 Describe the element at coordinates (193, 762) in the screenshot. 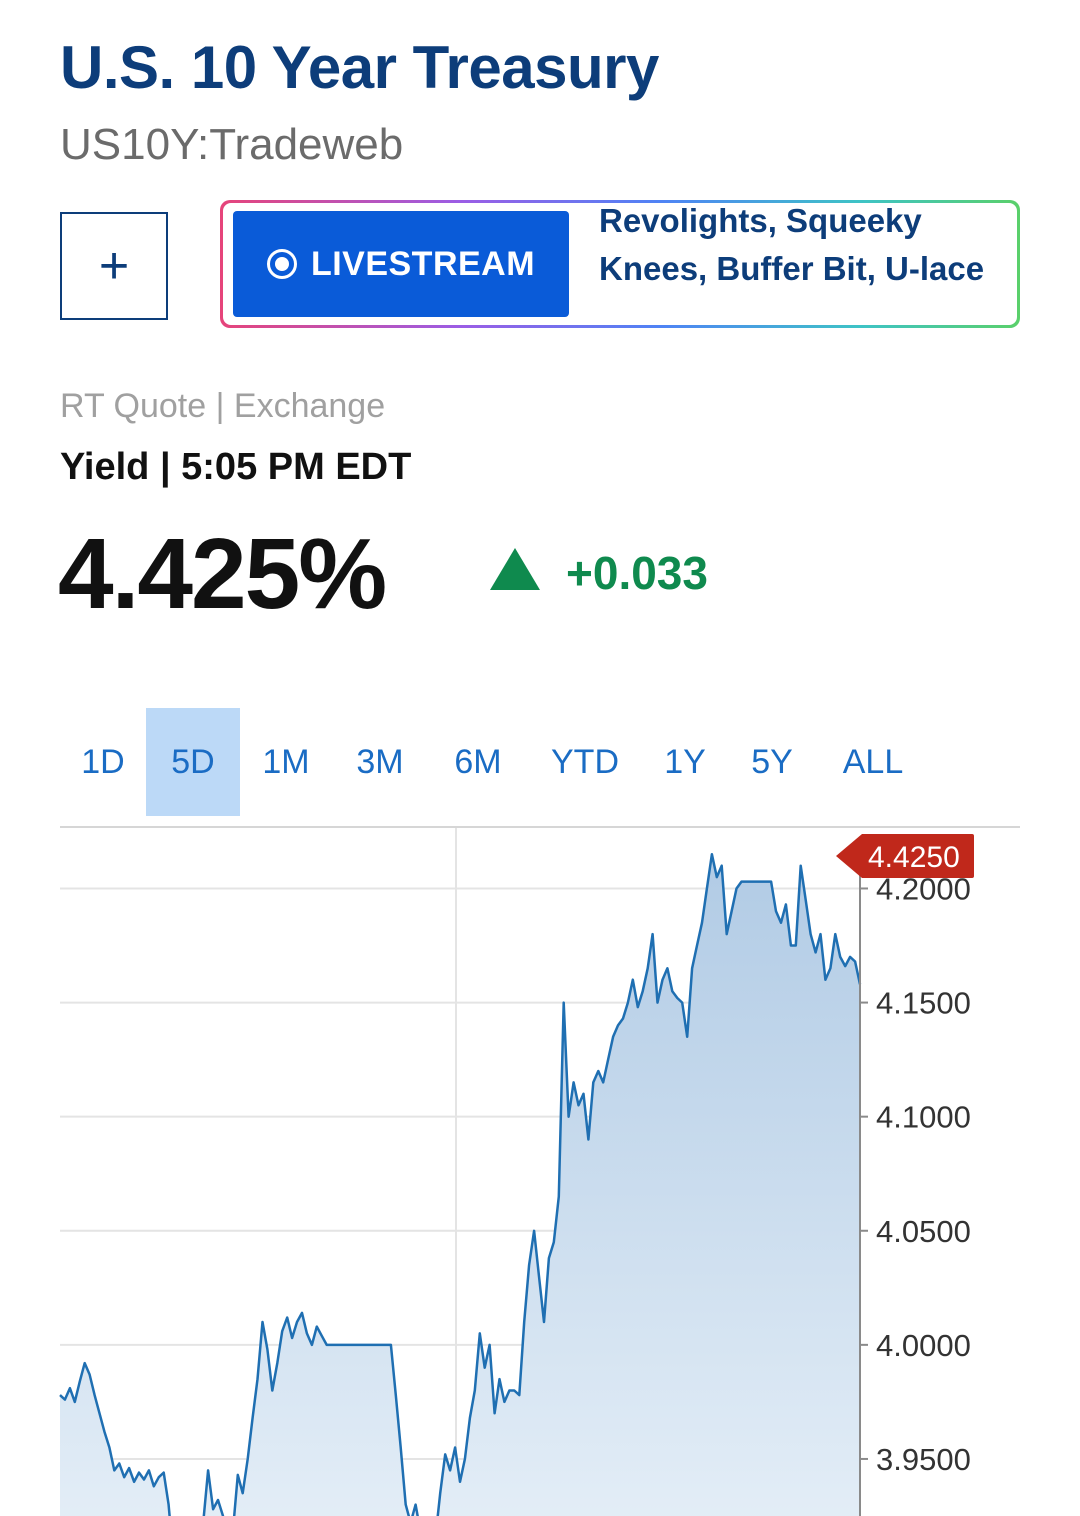

I see `range-tab-5d: 5D` at that location.